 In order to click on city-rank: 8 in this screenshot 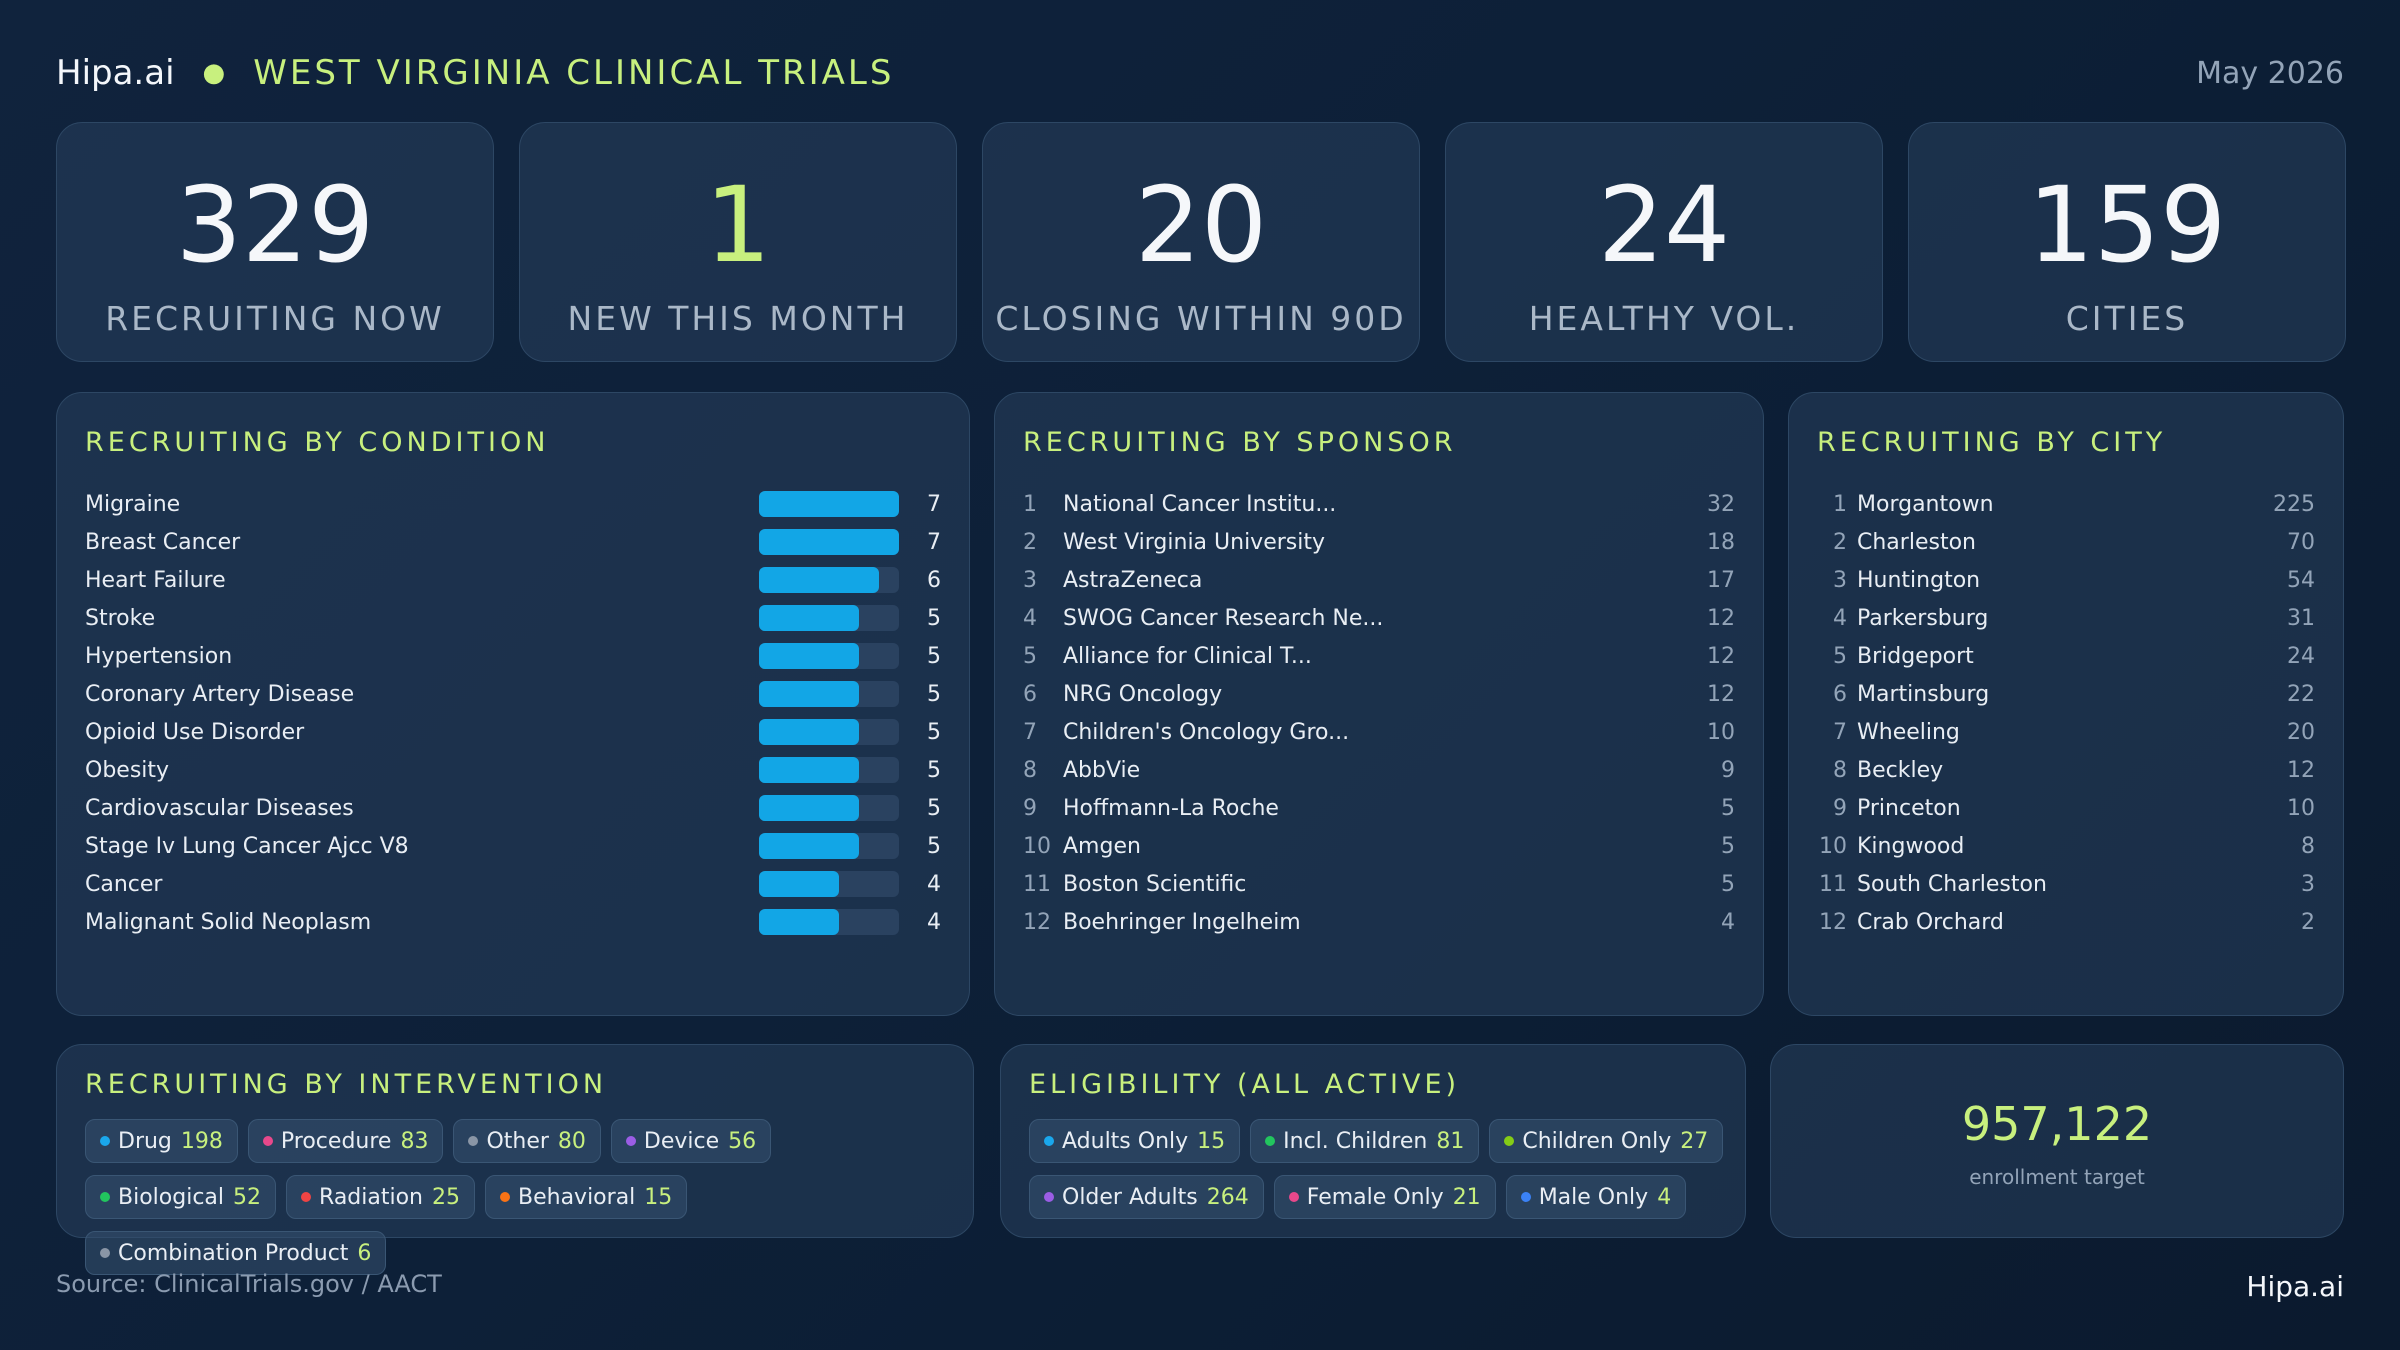, I will do `click(1840, 770)`.